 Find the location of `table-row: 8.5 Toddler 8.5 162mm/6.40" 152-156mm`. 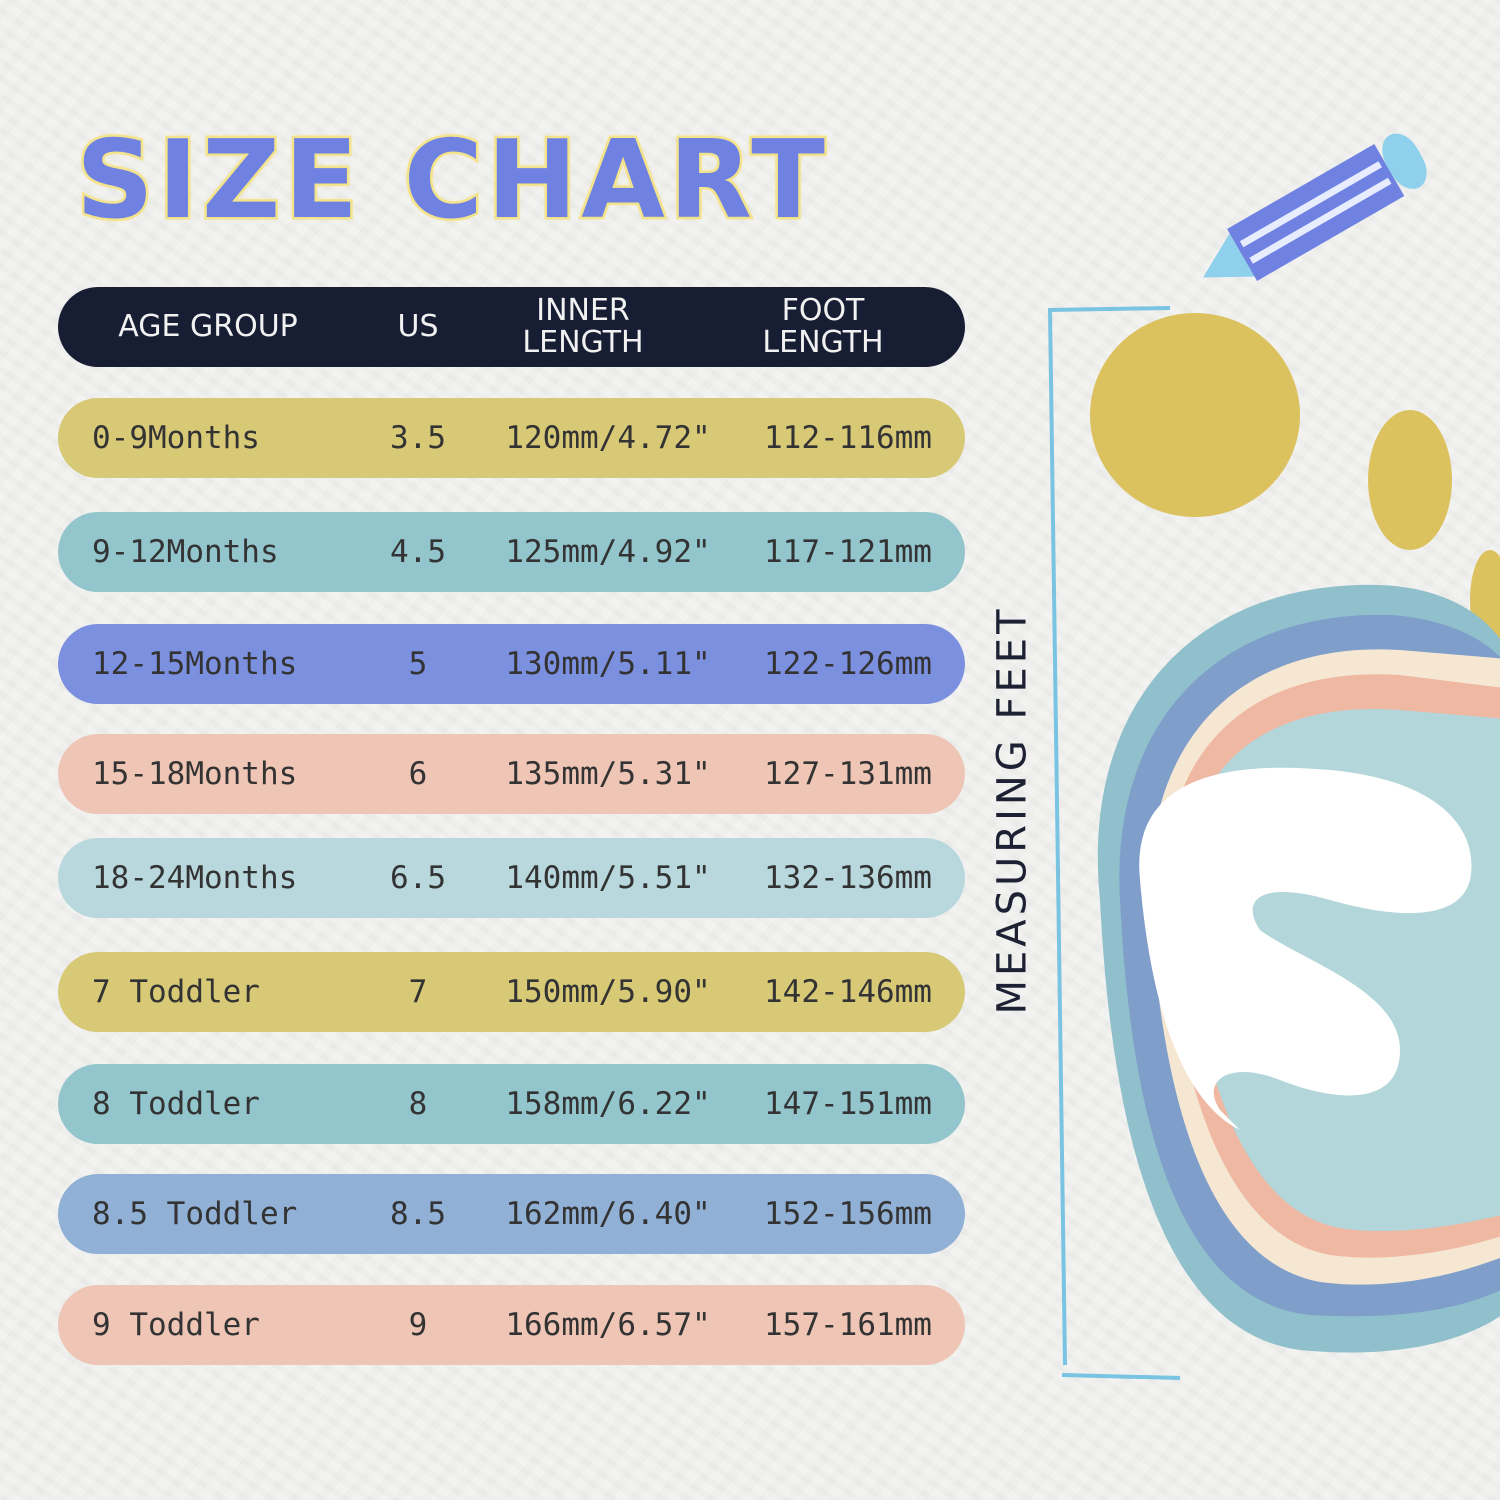

table-row: 8.5 Toddler 8.5 162mm/6.40" 152-156mm is located at coordinates (511, 1214).